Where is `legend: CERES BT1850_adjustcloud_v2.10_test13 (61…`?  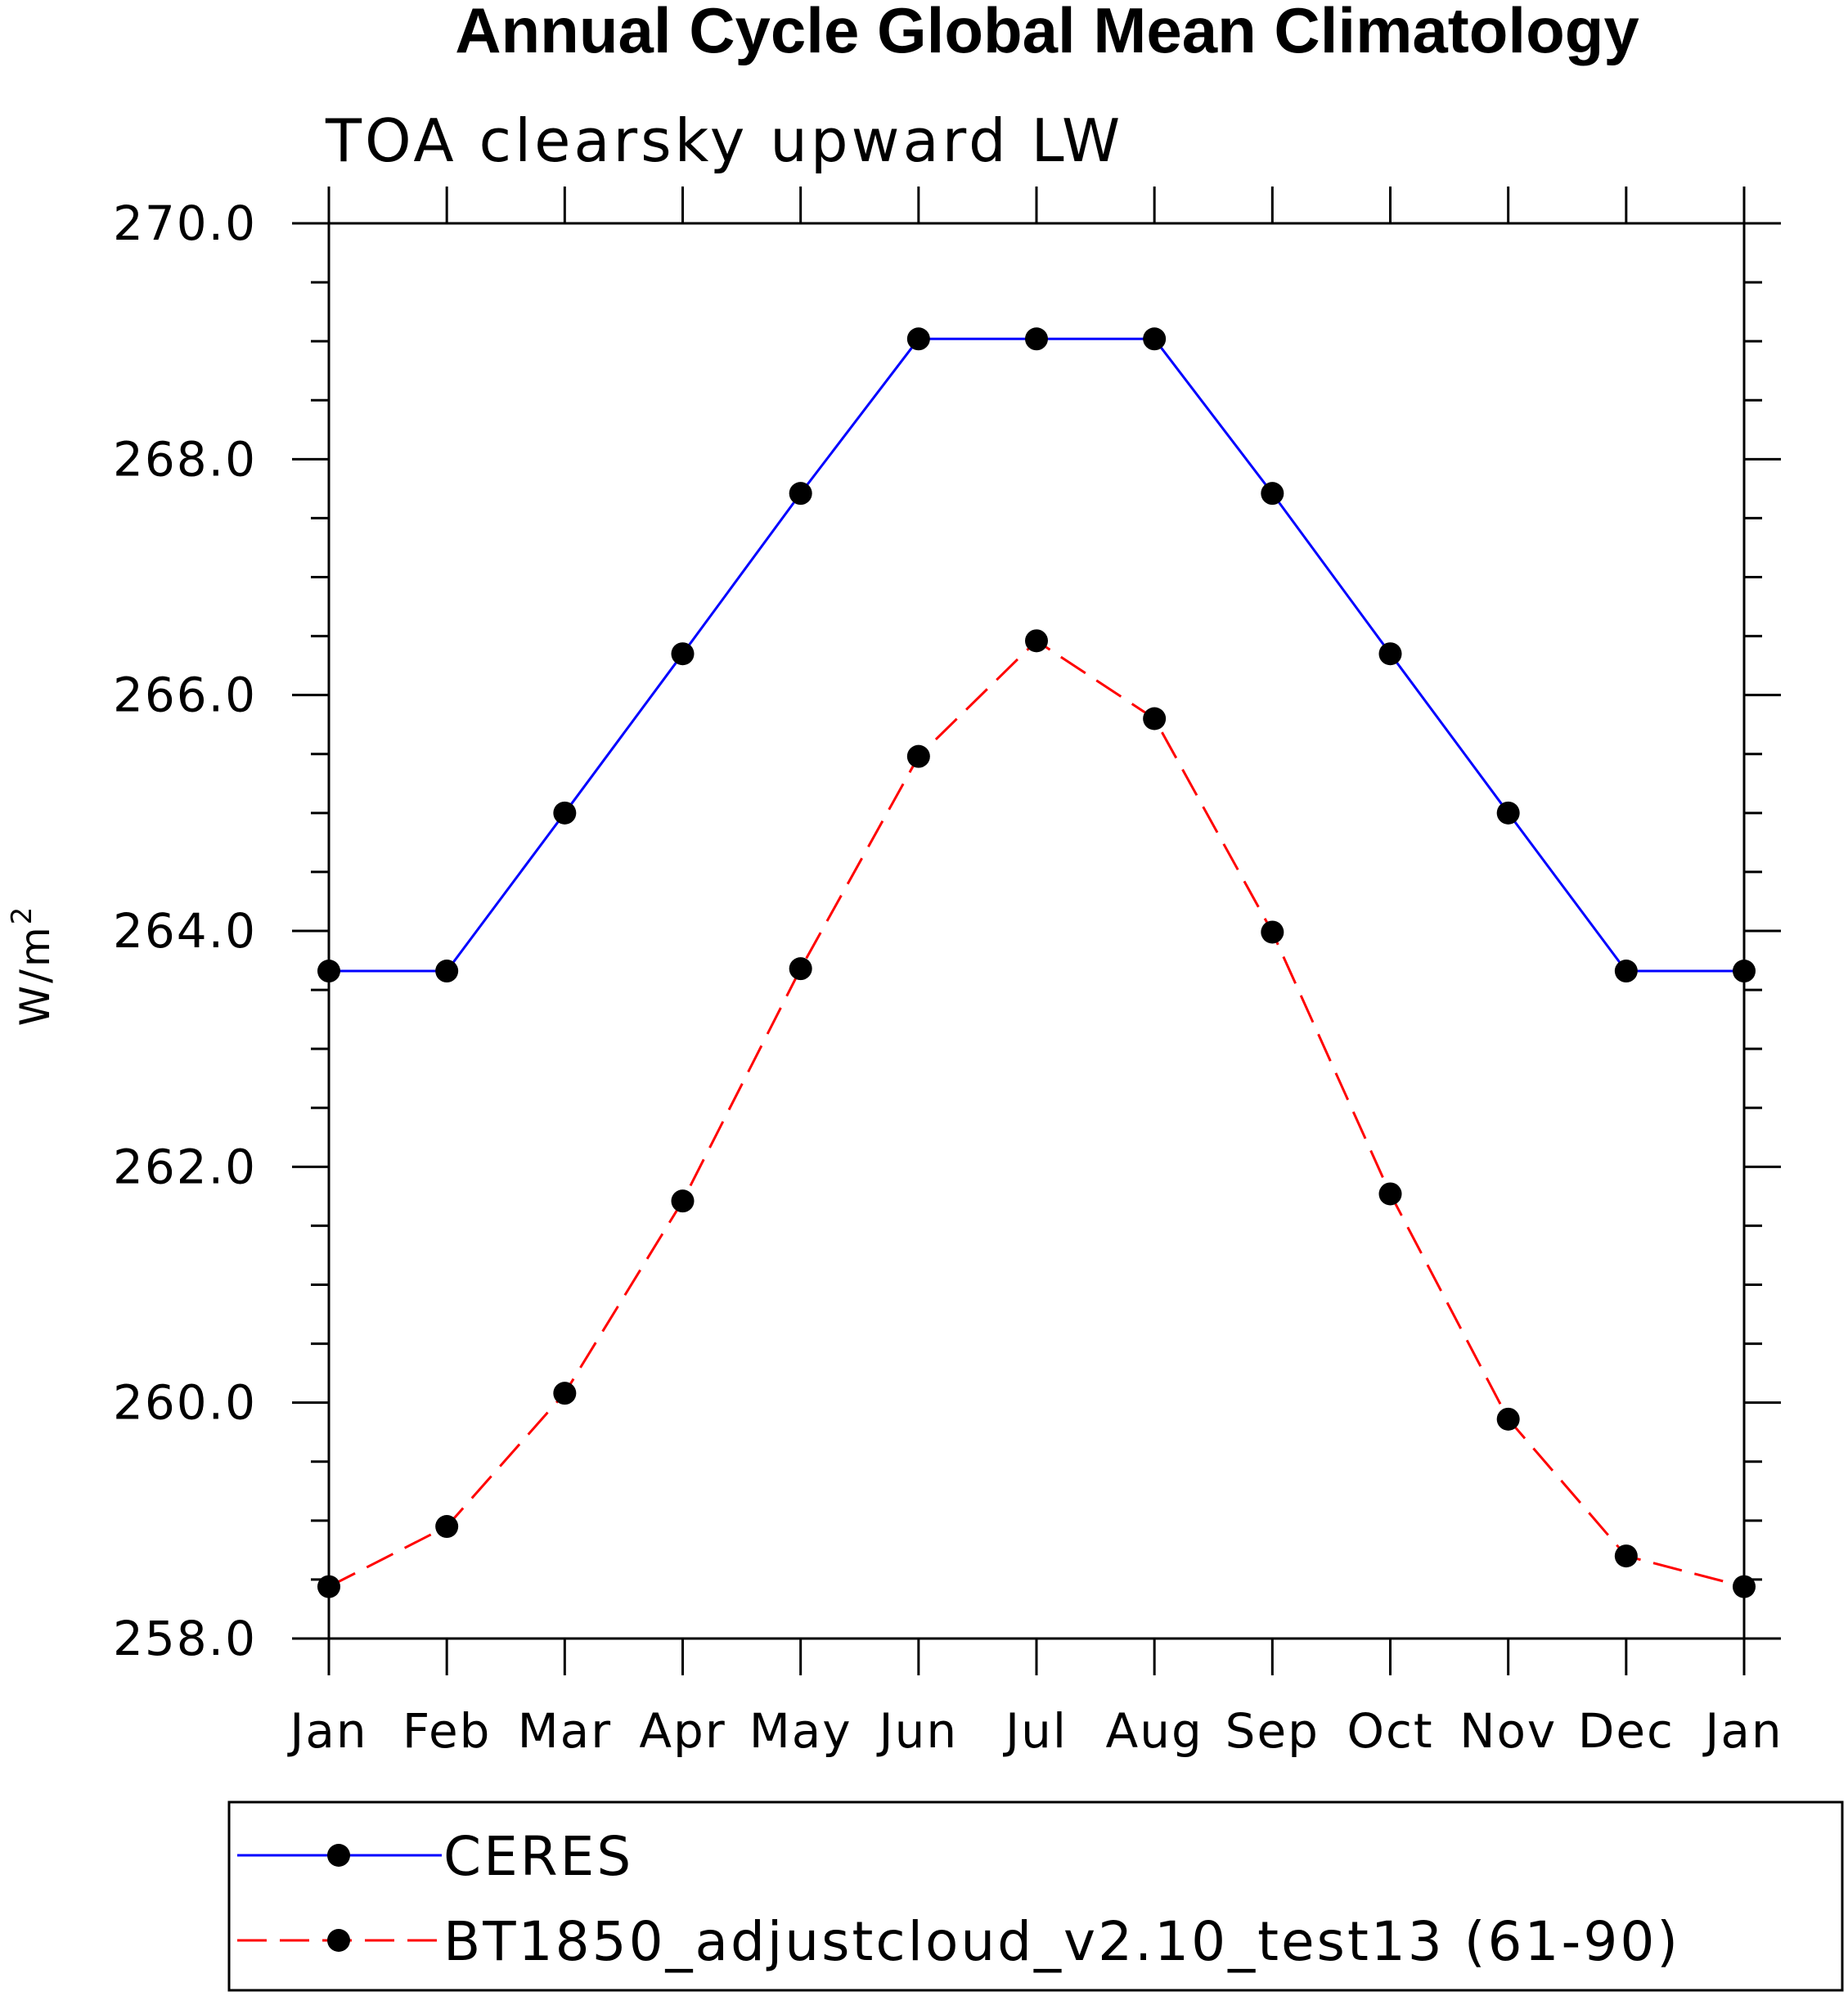 legend: CERES BT1850_adjustcloud_v2.10_test13 (61… is located at coordinates (958, 1899).